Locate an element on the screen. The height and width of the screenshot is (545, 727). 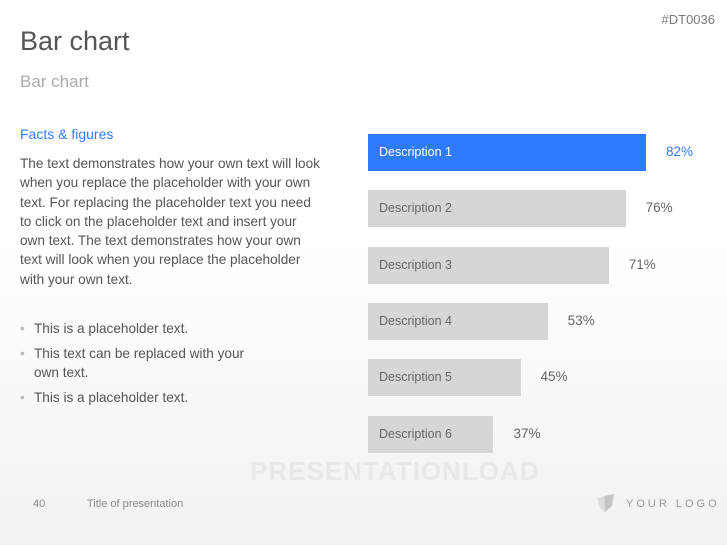
slide-code: #DT0036 is located at coordinates (688, 19).